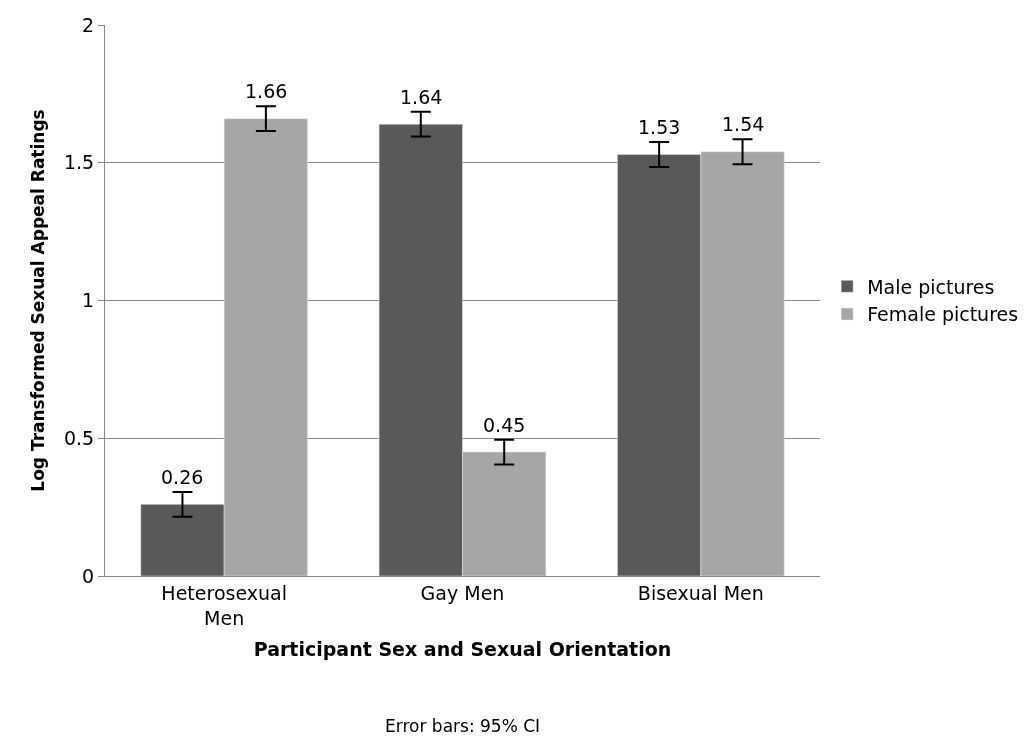 The width and height of the screenshot is (1035, 746). I want to click on legend-label: Male pictures, so click(931, 286).